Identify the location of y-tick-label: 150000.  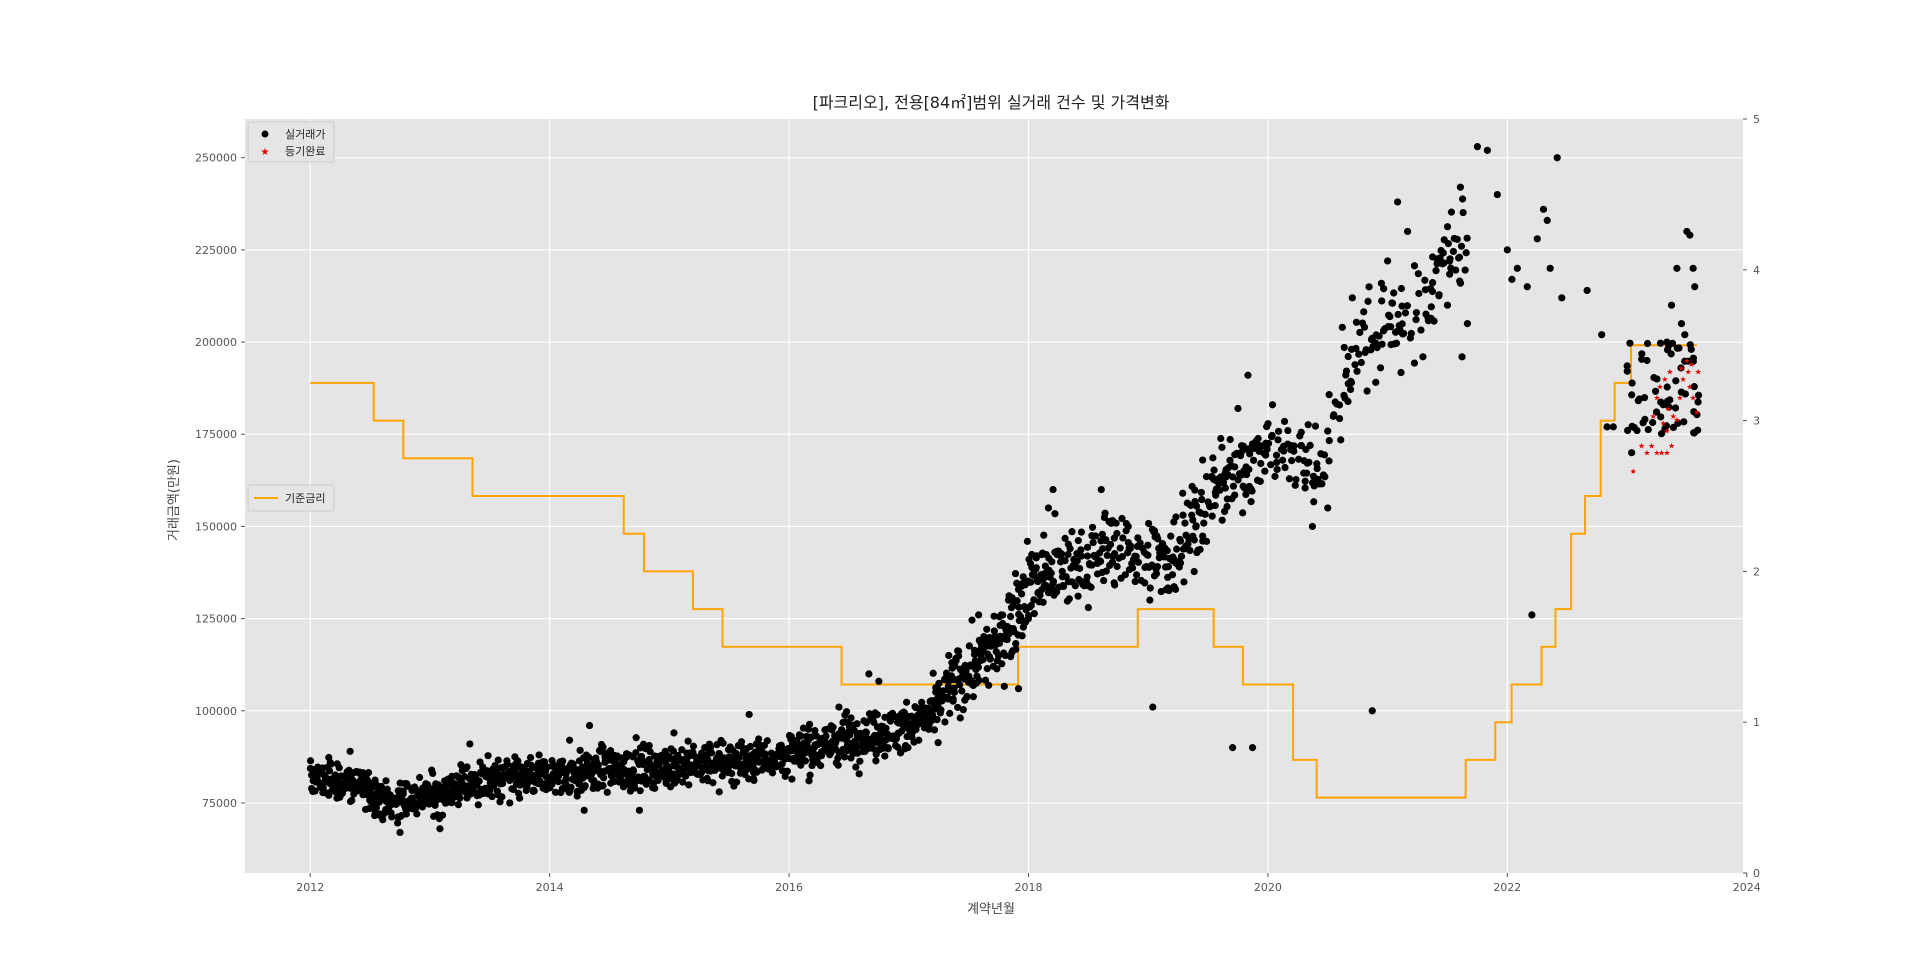
(216, 526).